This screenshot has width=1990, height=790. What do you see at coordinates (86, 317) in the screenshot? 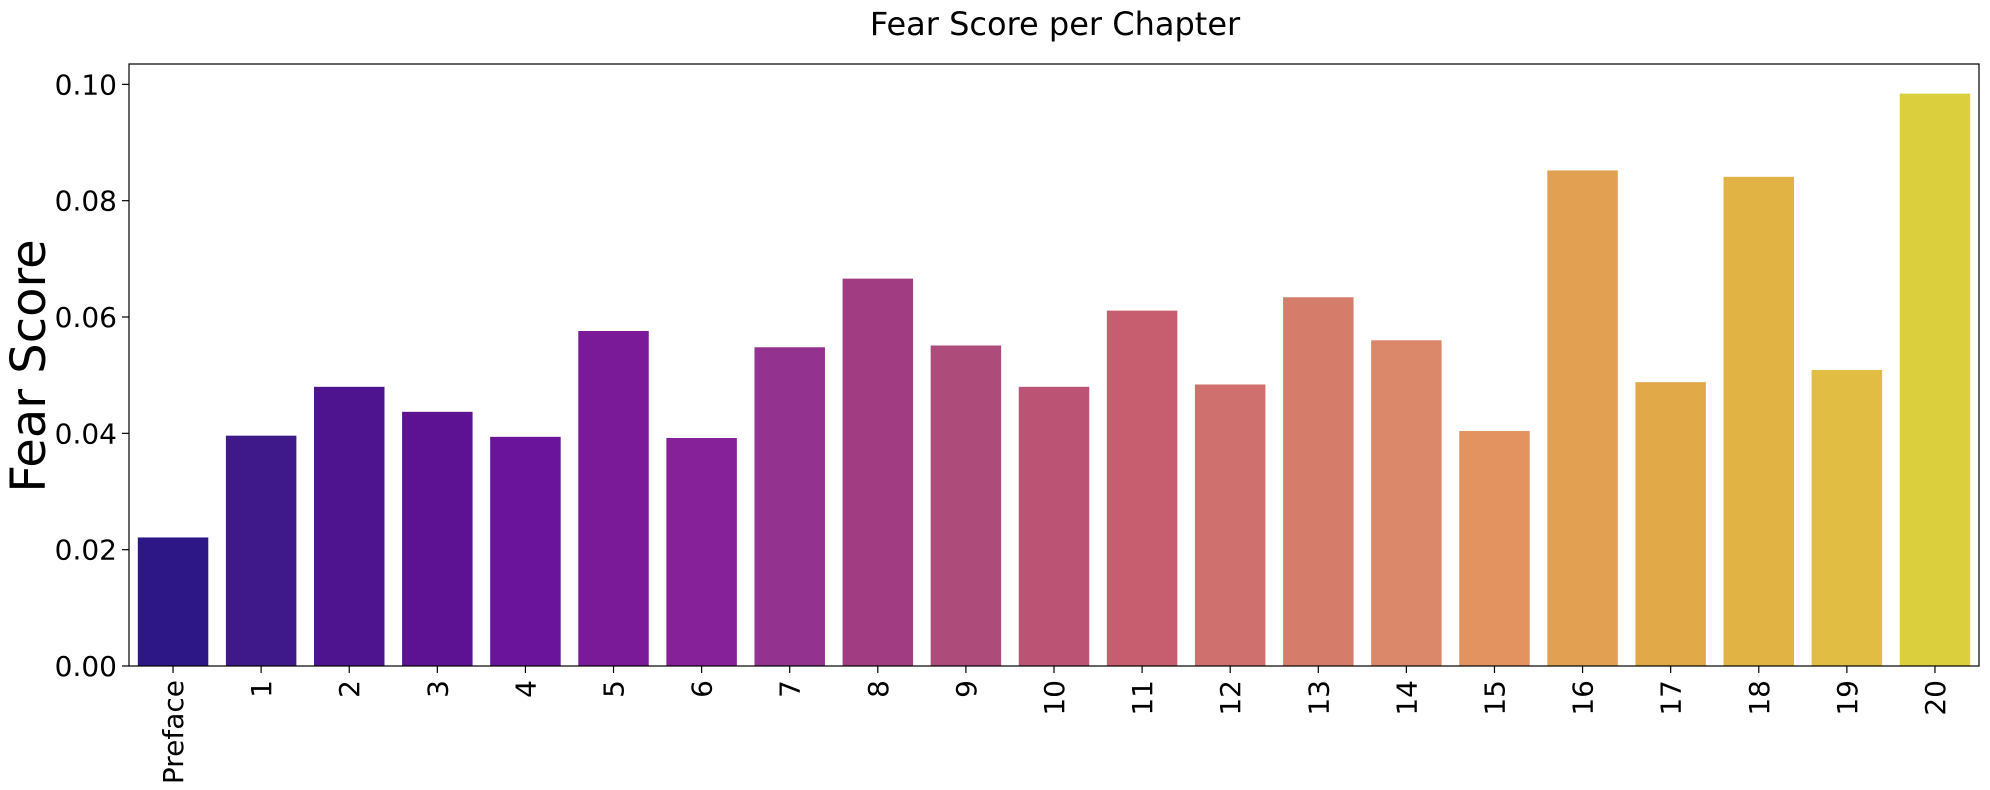
I see `y-tick-label: 0.06` at bounding box center [86, 317].